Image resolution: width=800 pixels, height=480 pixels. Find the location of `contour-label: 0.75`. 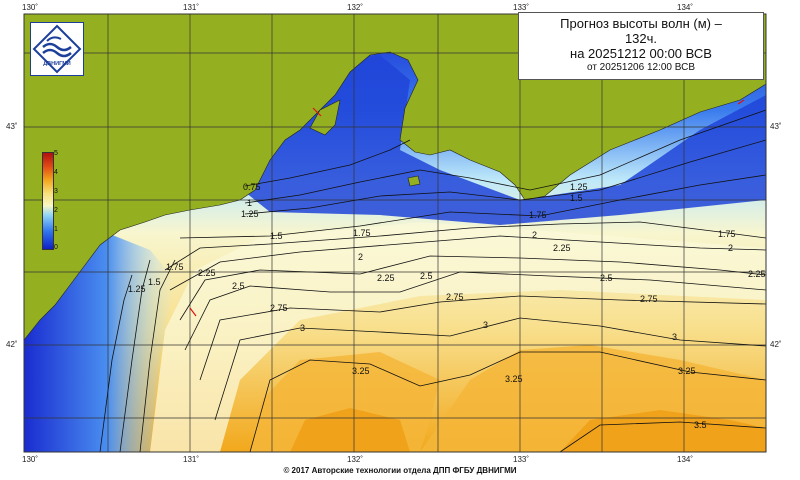

contour-label: 0.75 is located at coordinates (252, 187).